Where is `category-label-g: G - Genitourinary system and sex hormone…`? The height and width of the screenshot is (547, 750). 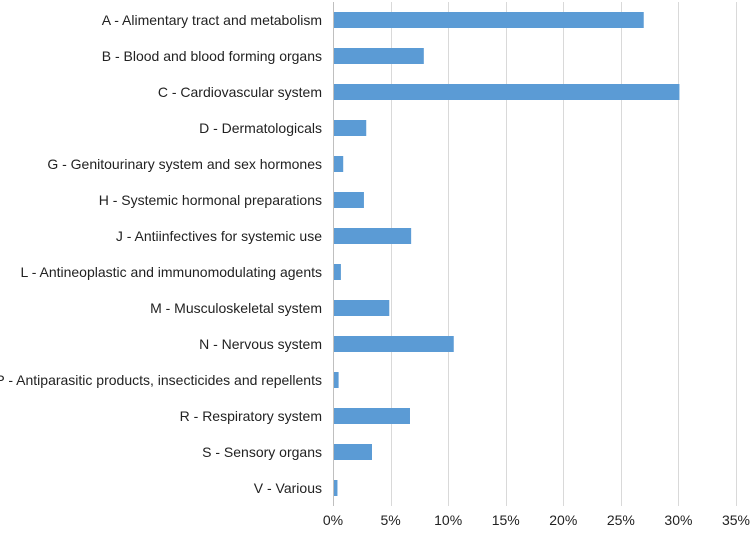
category-label-g: G - Genitourinary system and sex hormone… is located at coordinates (184, 164).